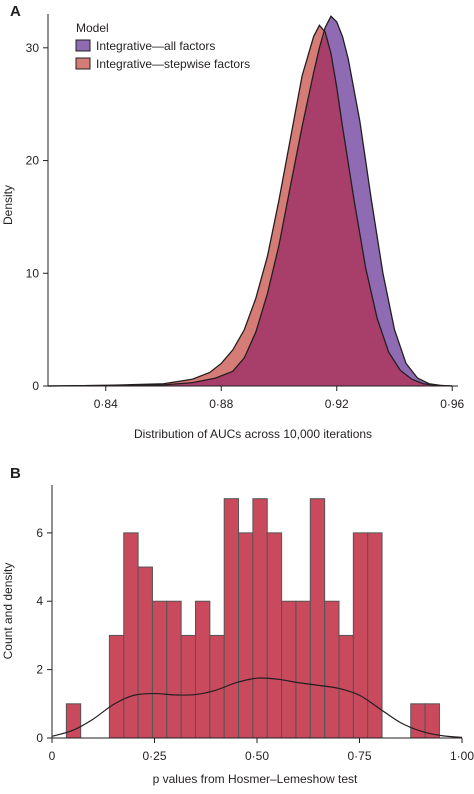  Describe the element at coordinates (33, 273) in the screenshot. I see `y-tick-label: 10` at that location.